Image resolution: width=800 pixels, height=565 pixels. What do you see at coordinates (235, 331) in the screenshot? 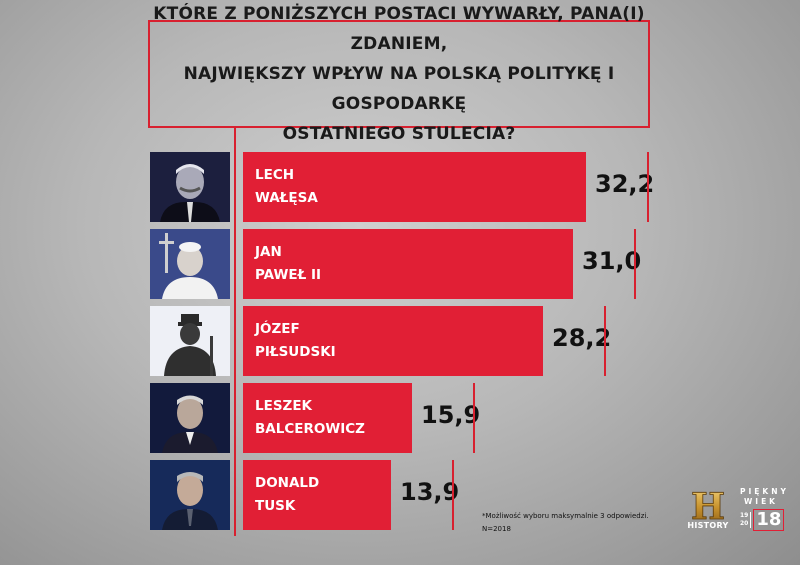
I see `connector-line` at bounding box center [235, 331].